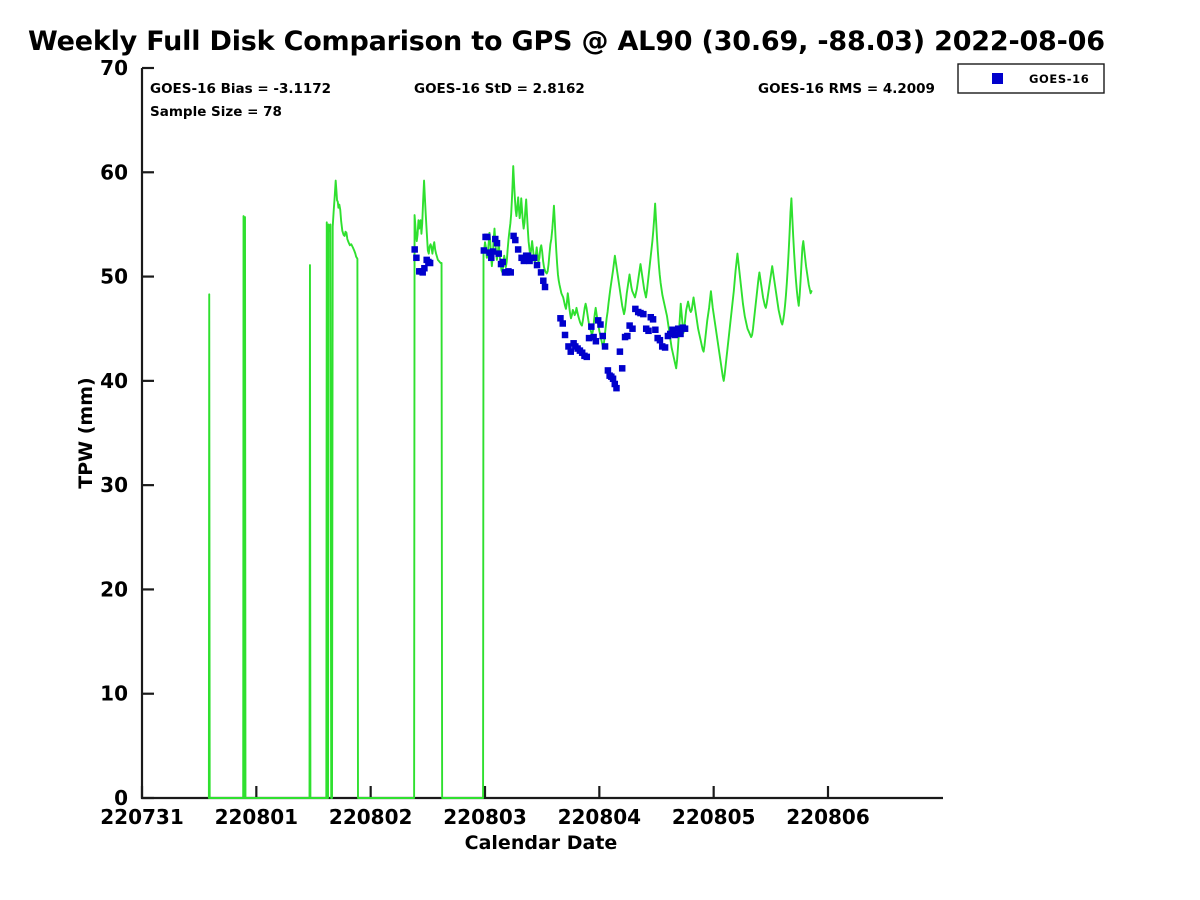  I want to click on x-tick-label: 220806, so click(828, 817).